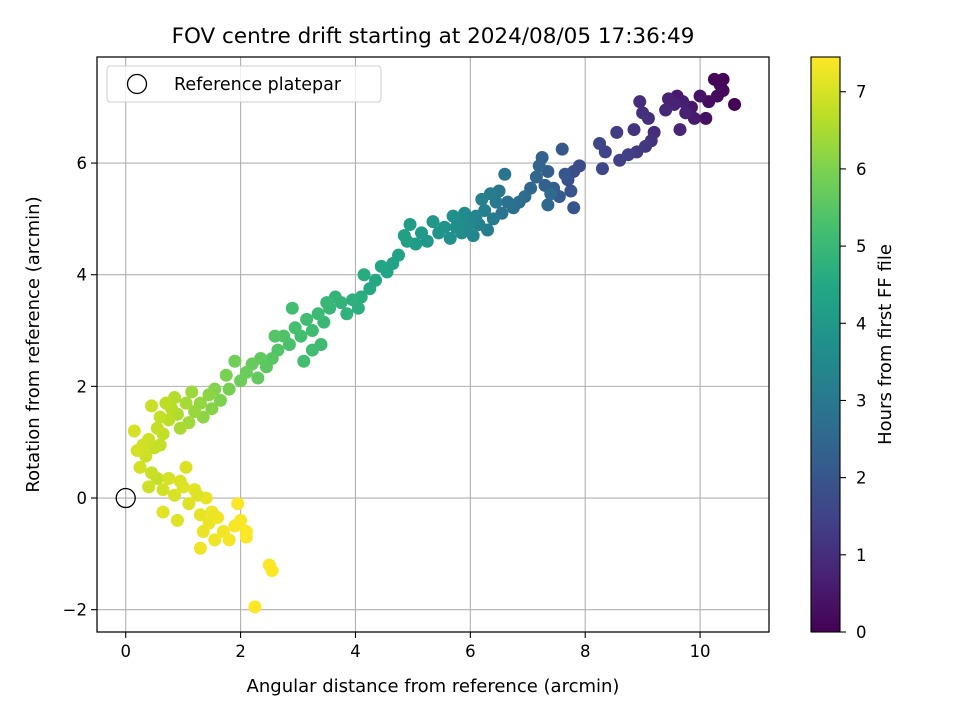  Describe the element at coordinates (861, 632) in the screenshot. I see `colorbar-tick-label: 0` at that location.